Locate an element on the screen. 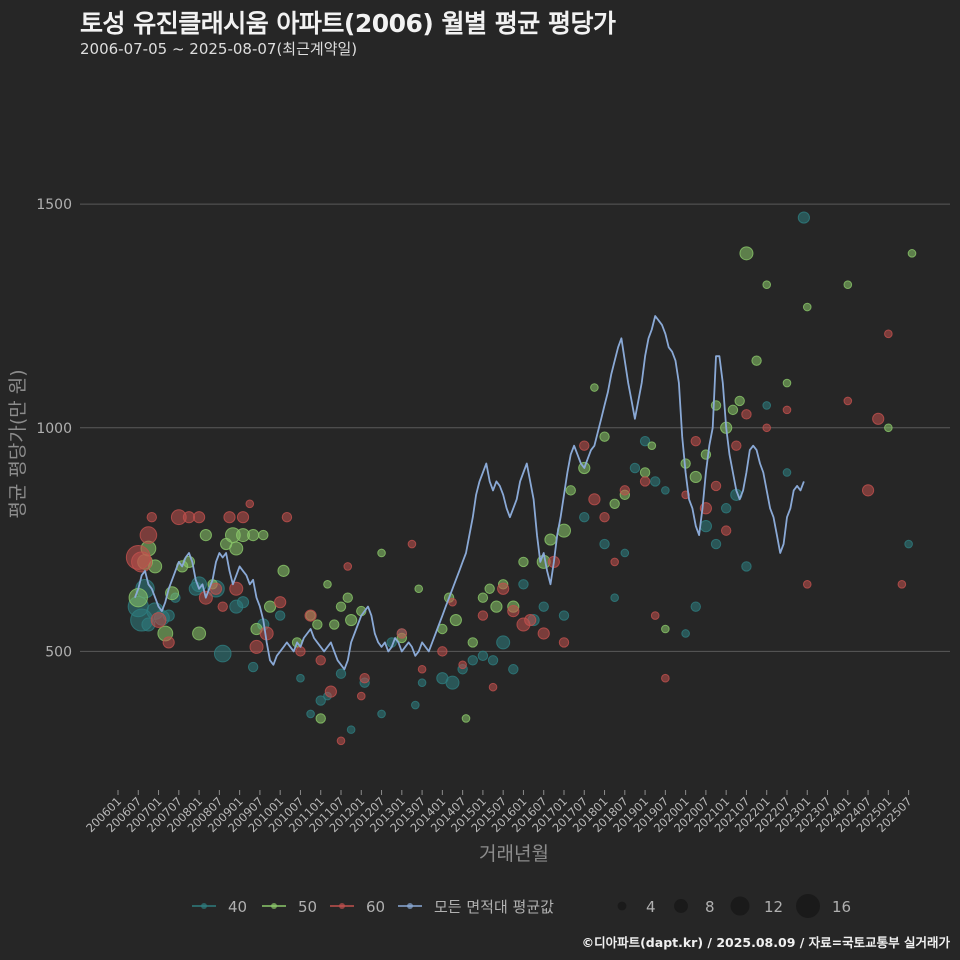 This screenshot has width=960, height=960. legend-size-label: 4 is located at coordinates (651, 907).